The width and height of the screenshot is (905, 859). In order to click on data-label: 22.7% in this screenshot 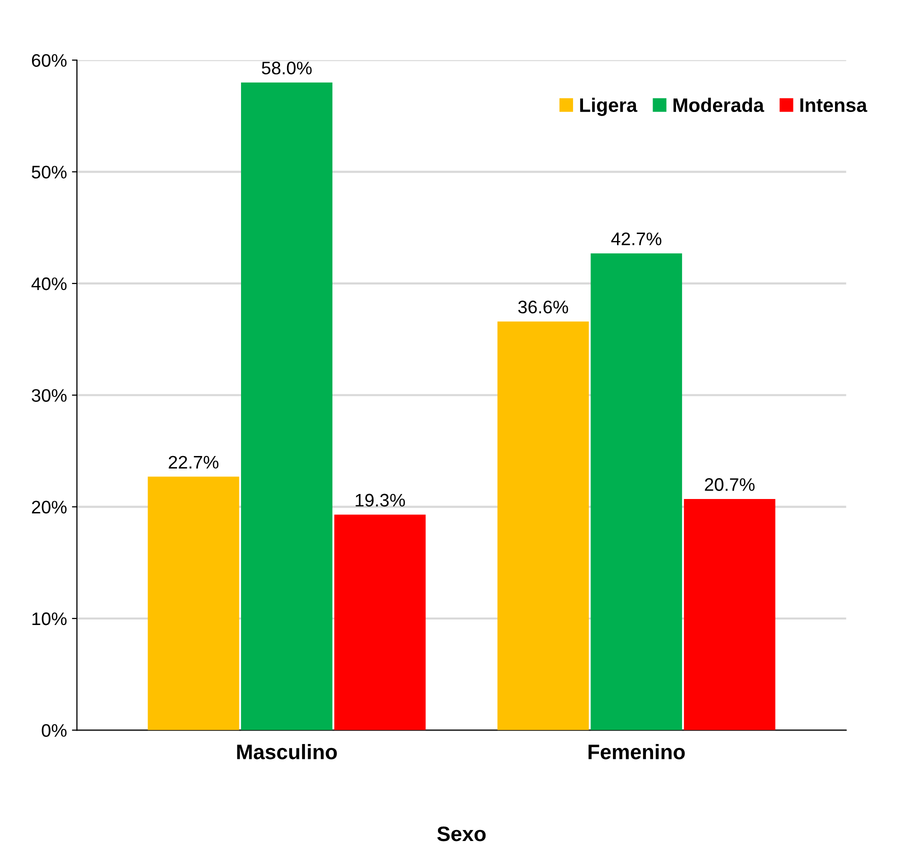, I will do `click(193, 462)`.